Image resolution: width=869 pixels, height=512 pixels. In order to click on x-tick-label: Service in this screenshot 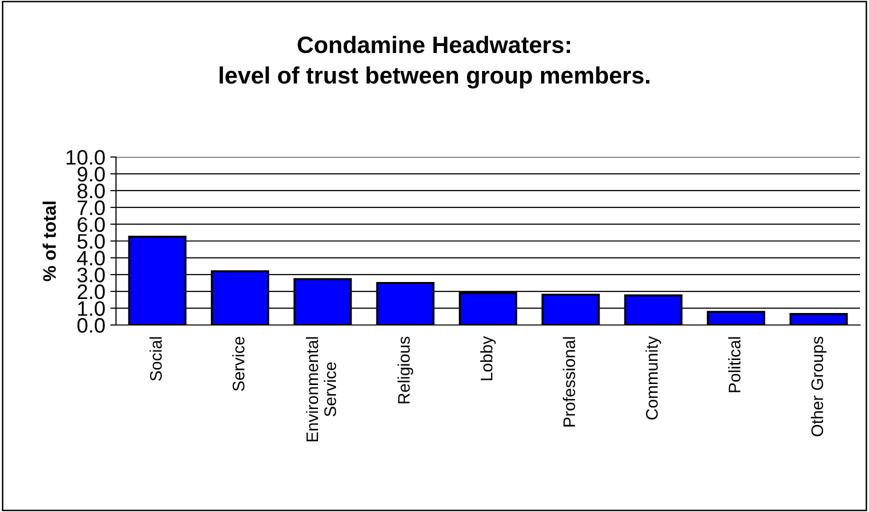, I will do `click(238, 363)`.